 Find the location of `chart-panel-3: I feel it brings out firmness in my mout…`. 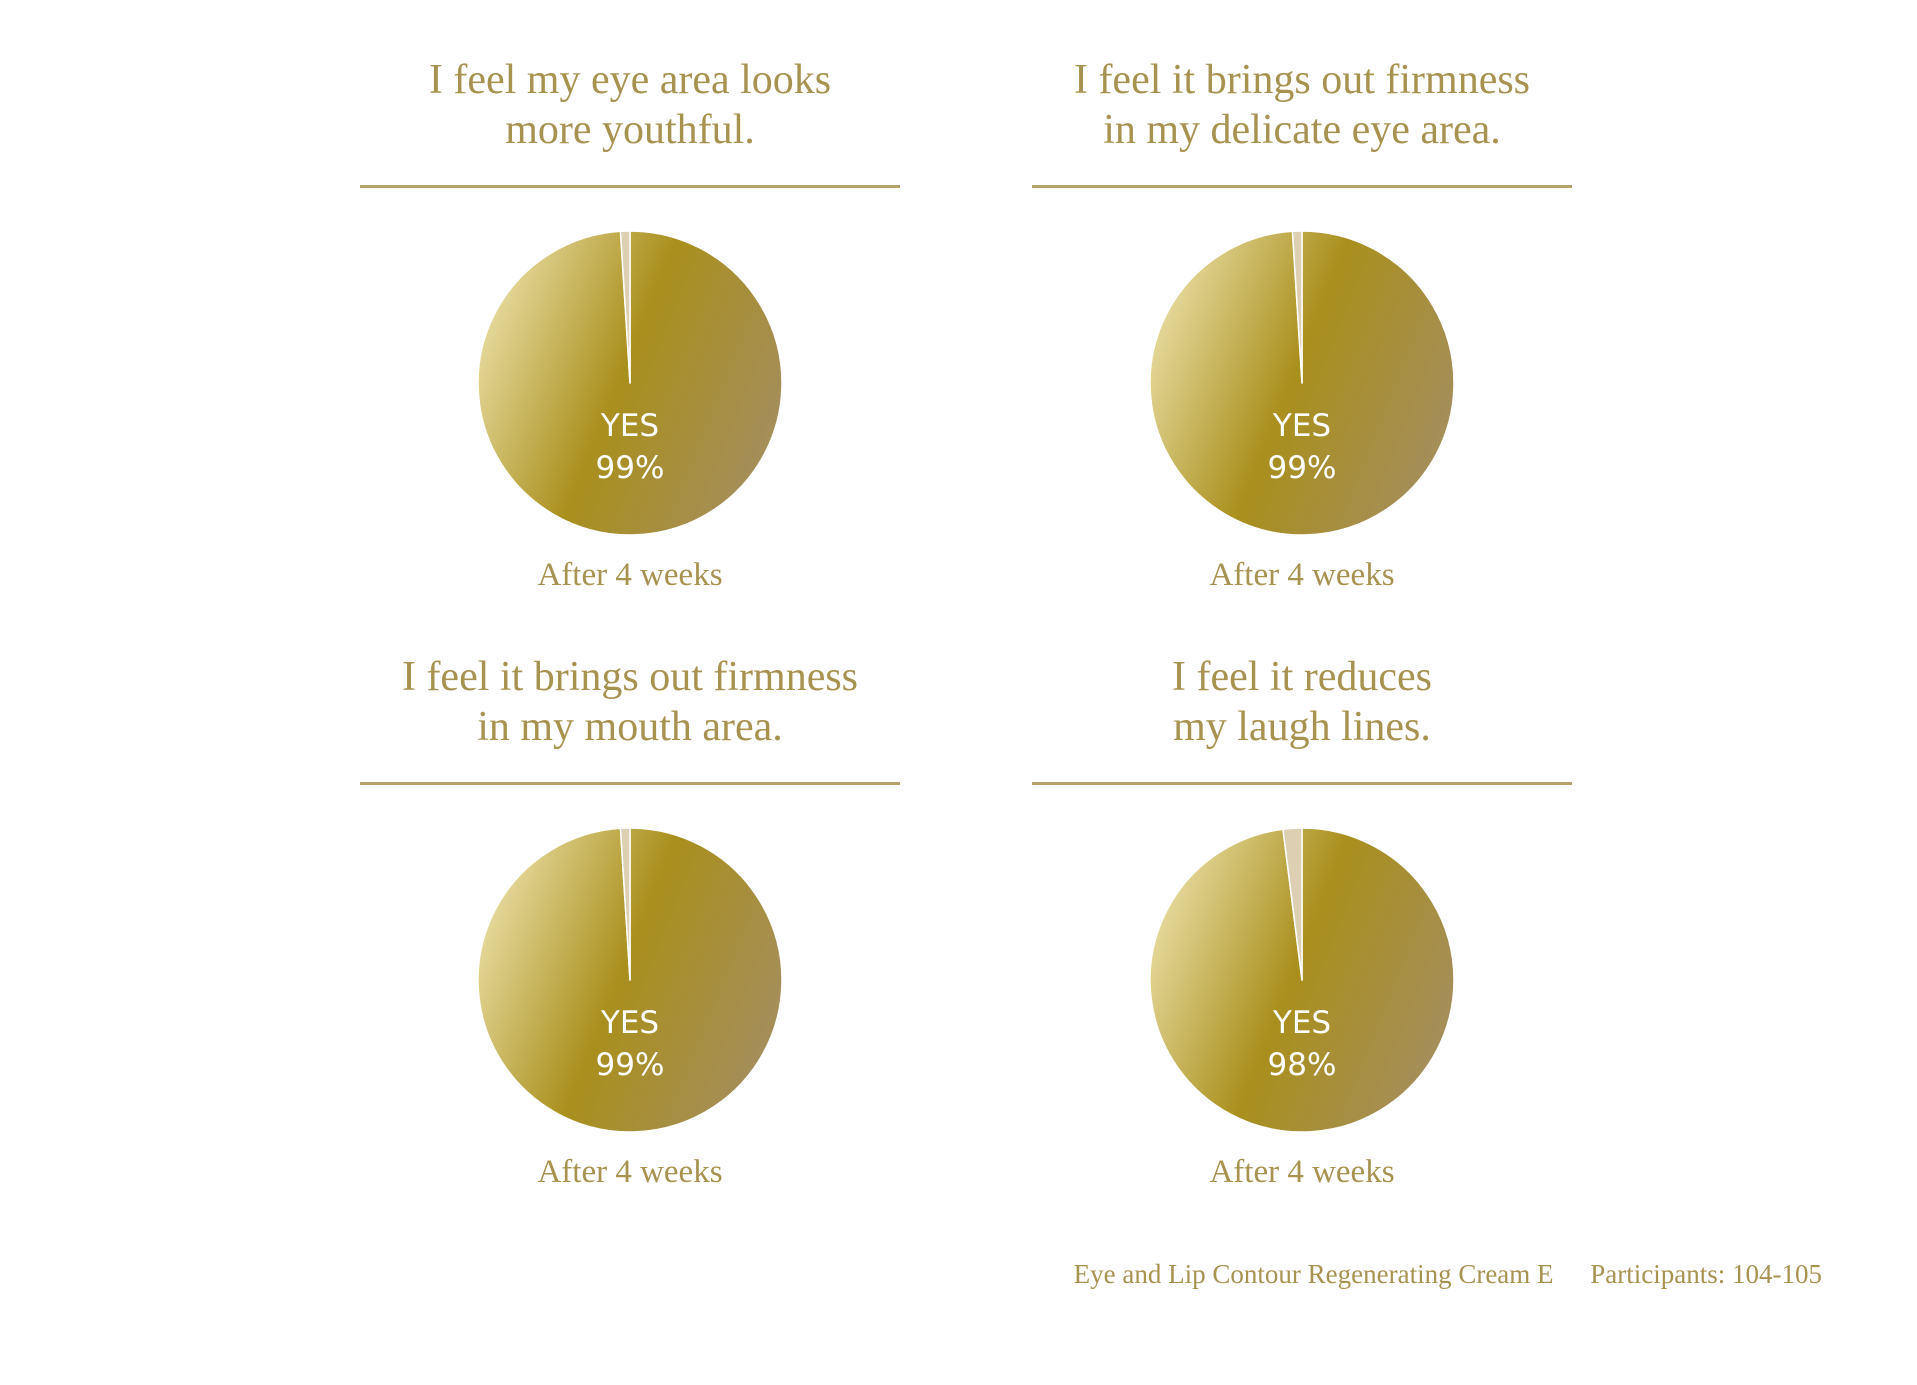

chart-panel-3: I feel it brings out firmness in my mout… is located at coordinates (630, 922).